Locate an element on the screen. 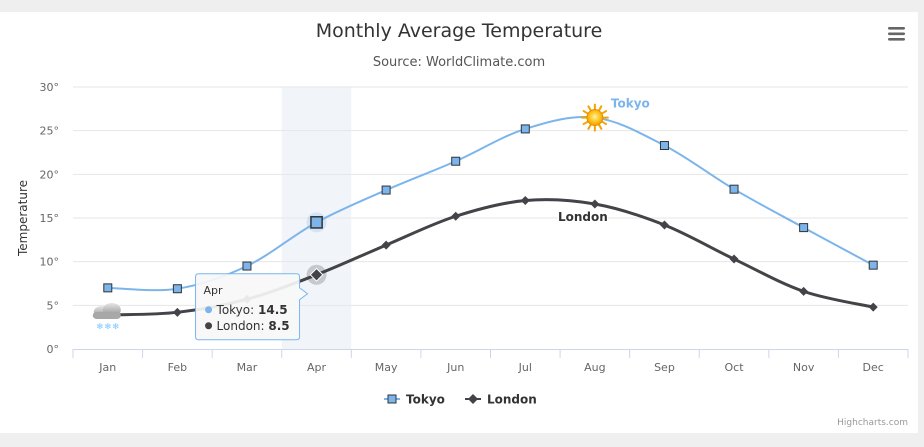 This screenshot has width=924, height=447. sun-icon is located at coordinates (594, 117).